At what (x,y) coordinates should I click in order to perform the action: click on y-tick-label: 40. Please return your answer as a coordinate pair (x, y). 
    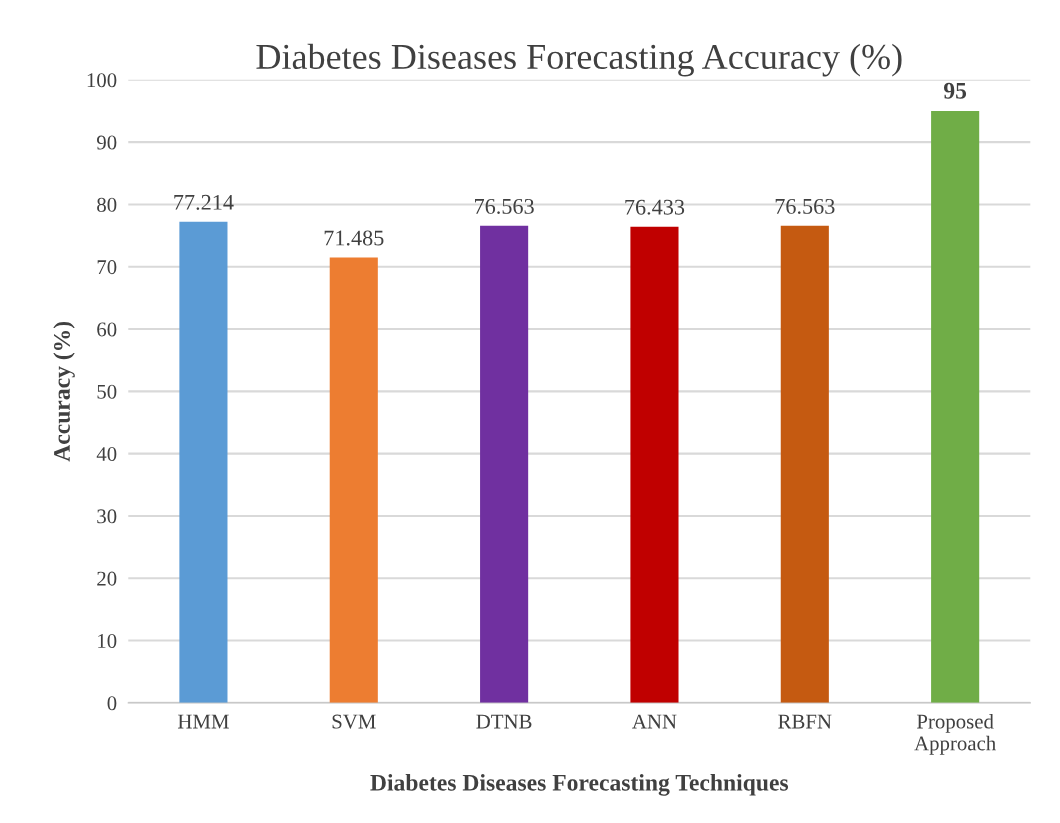
    Looking at the image, I should click on (106, 454).